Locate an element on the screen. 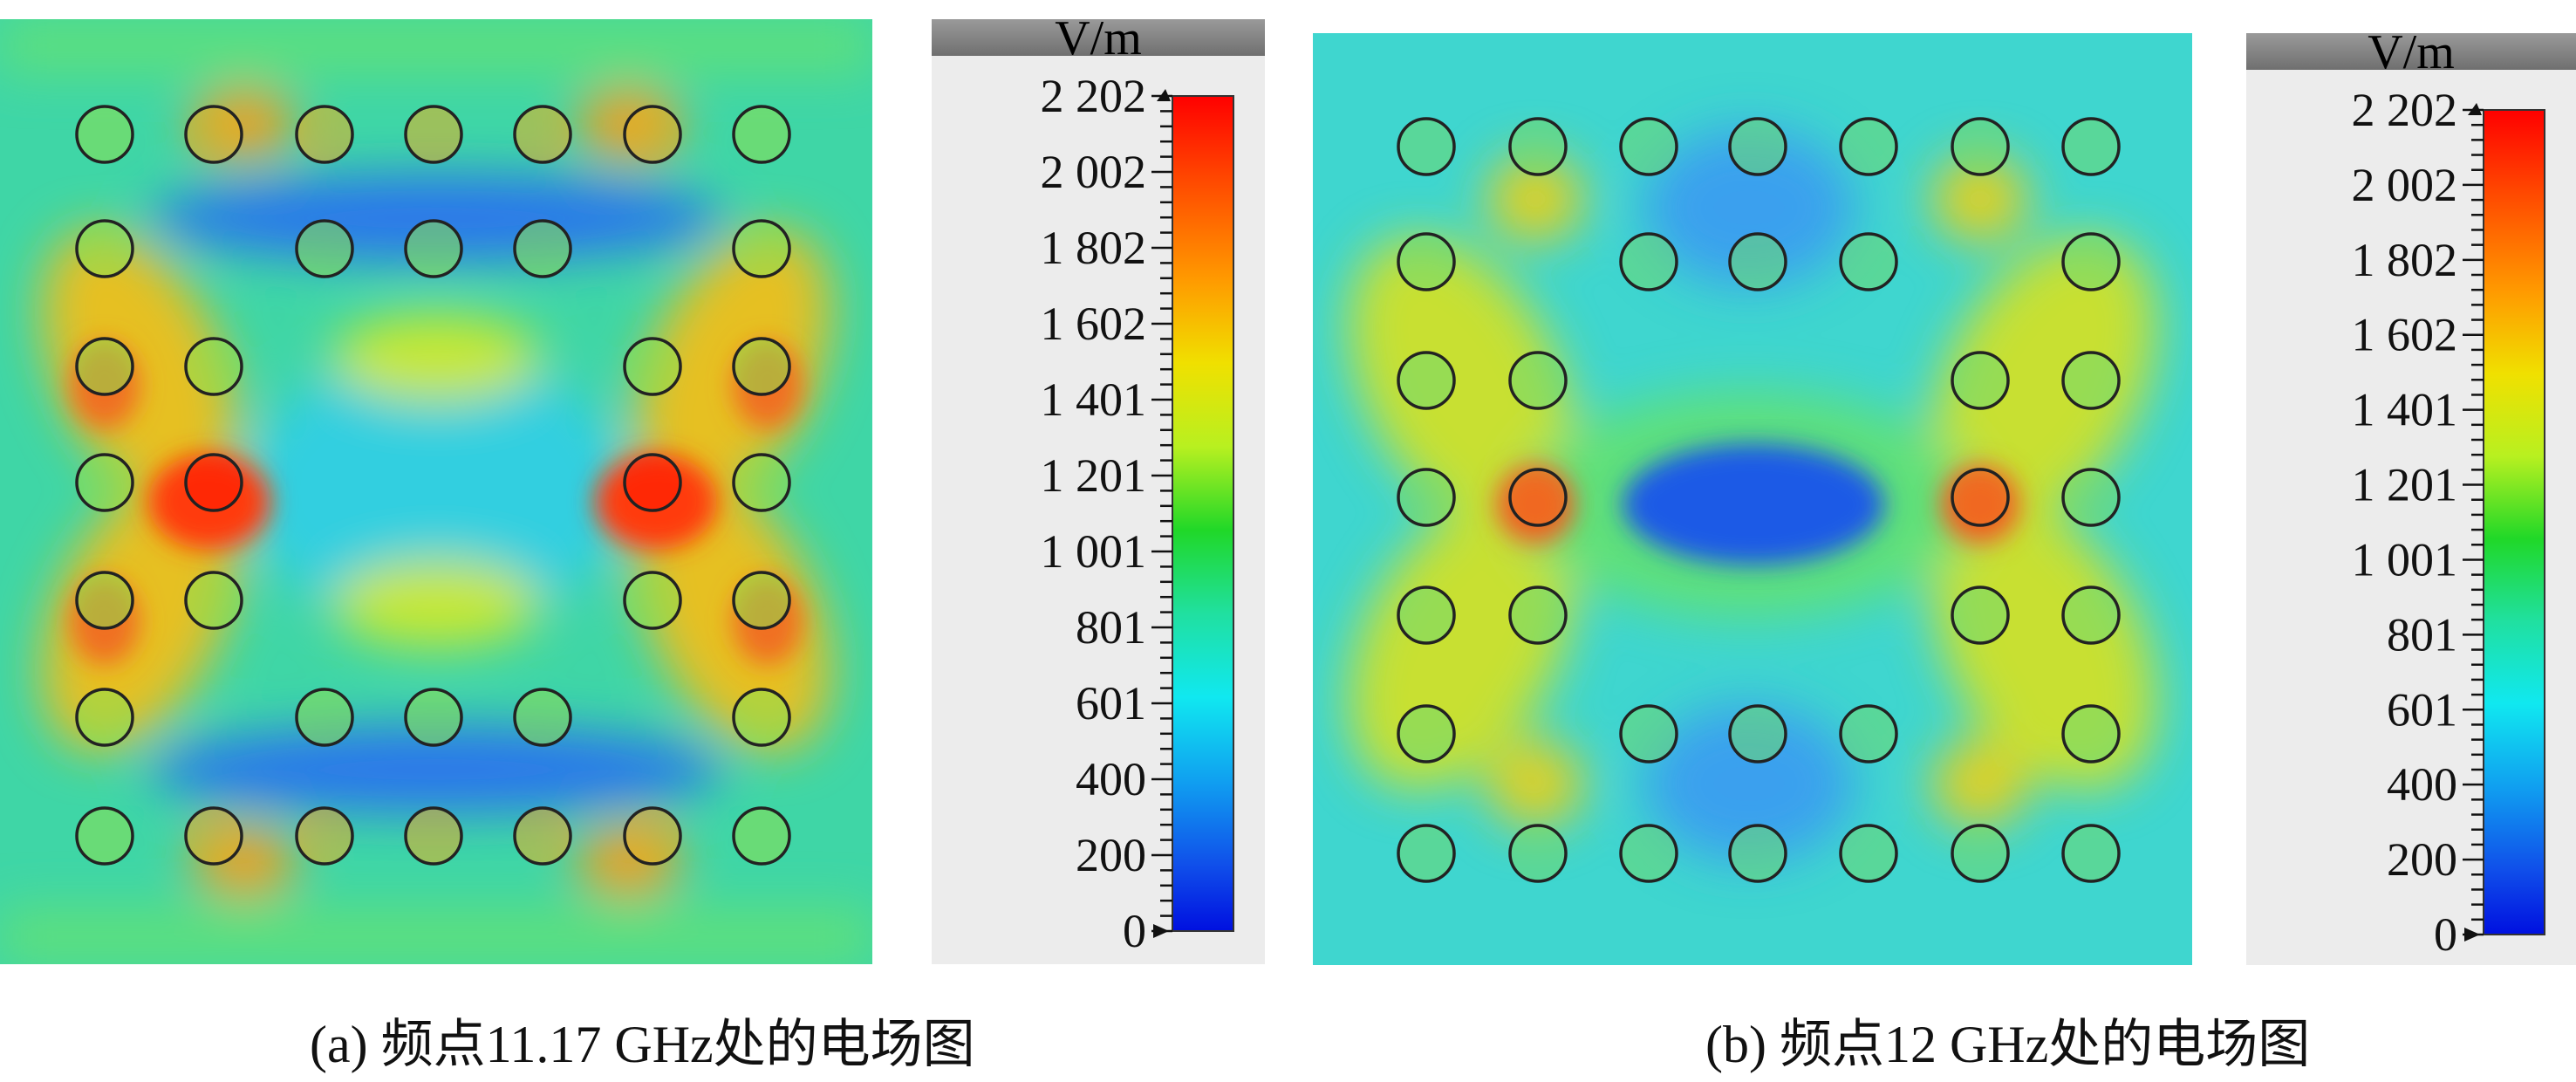 Image resolution: width=2576 pixels, height=1082 pixels. colorbar-tick-label: 1 001 is located at coordinates (1094, 552).